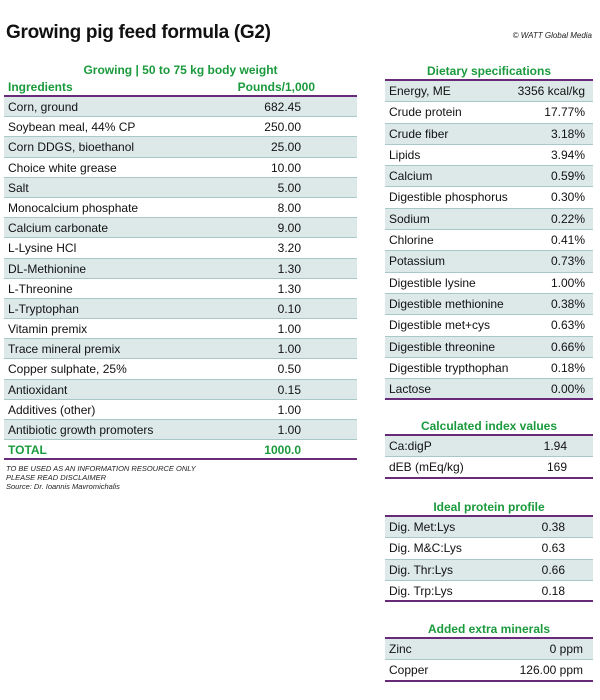  I want to click on row-value: 0.10, so click(289, 308).